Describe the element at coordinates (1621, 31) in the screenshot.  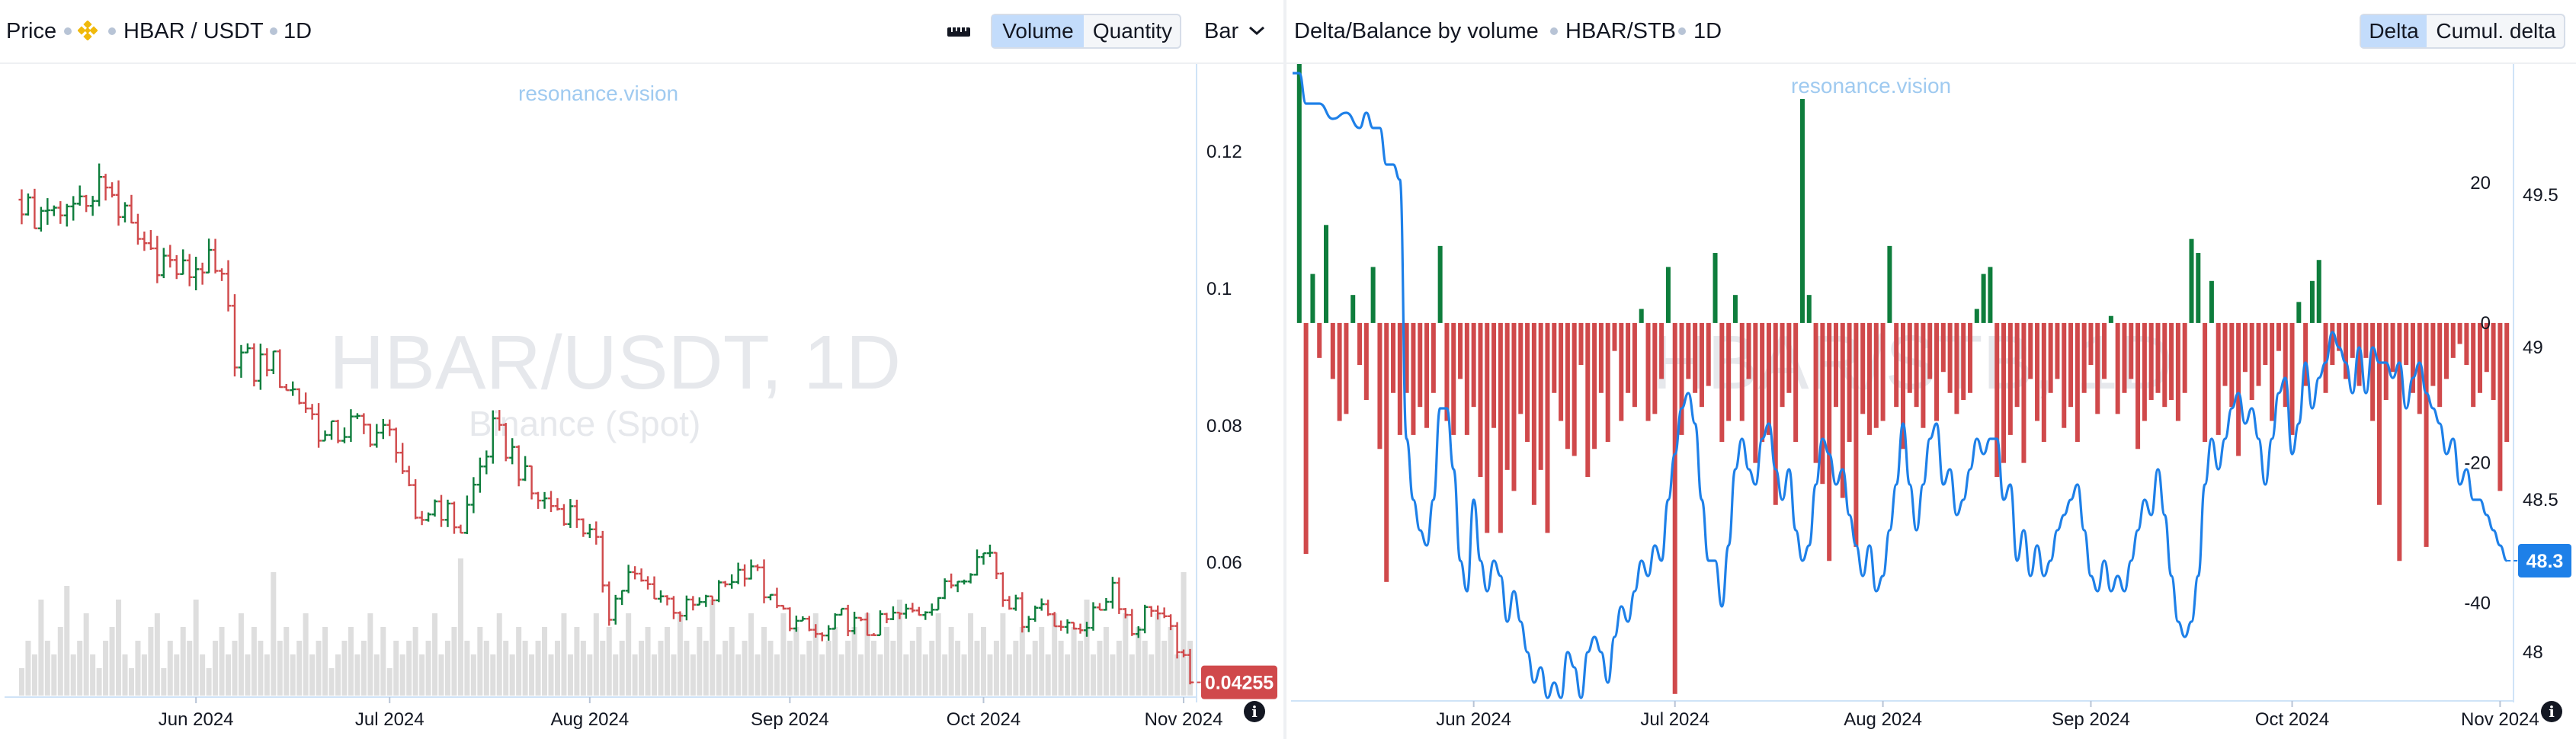
I see `symbol-label: HBAR/STB` at that location.